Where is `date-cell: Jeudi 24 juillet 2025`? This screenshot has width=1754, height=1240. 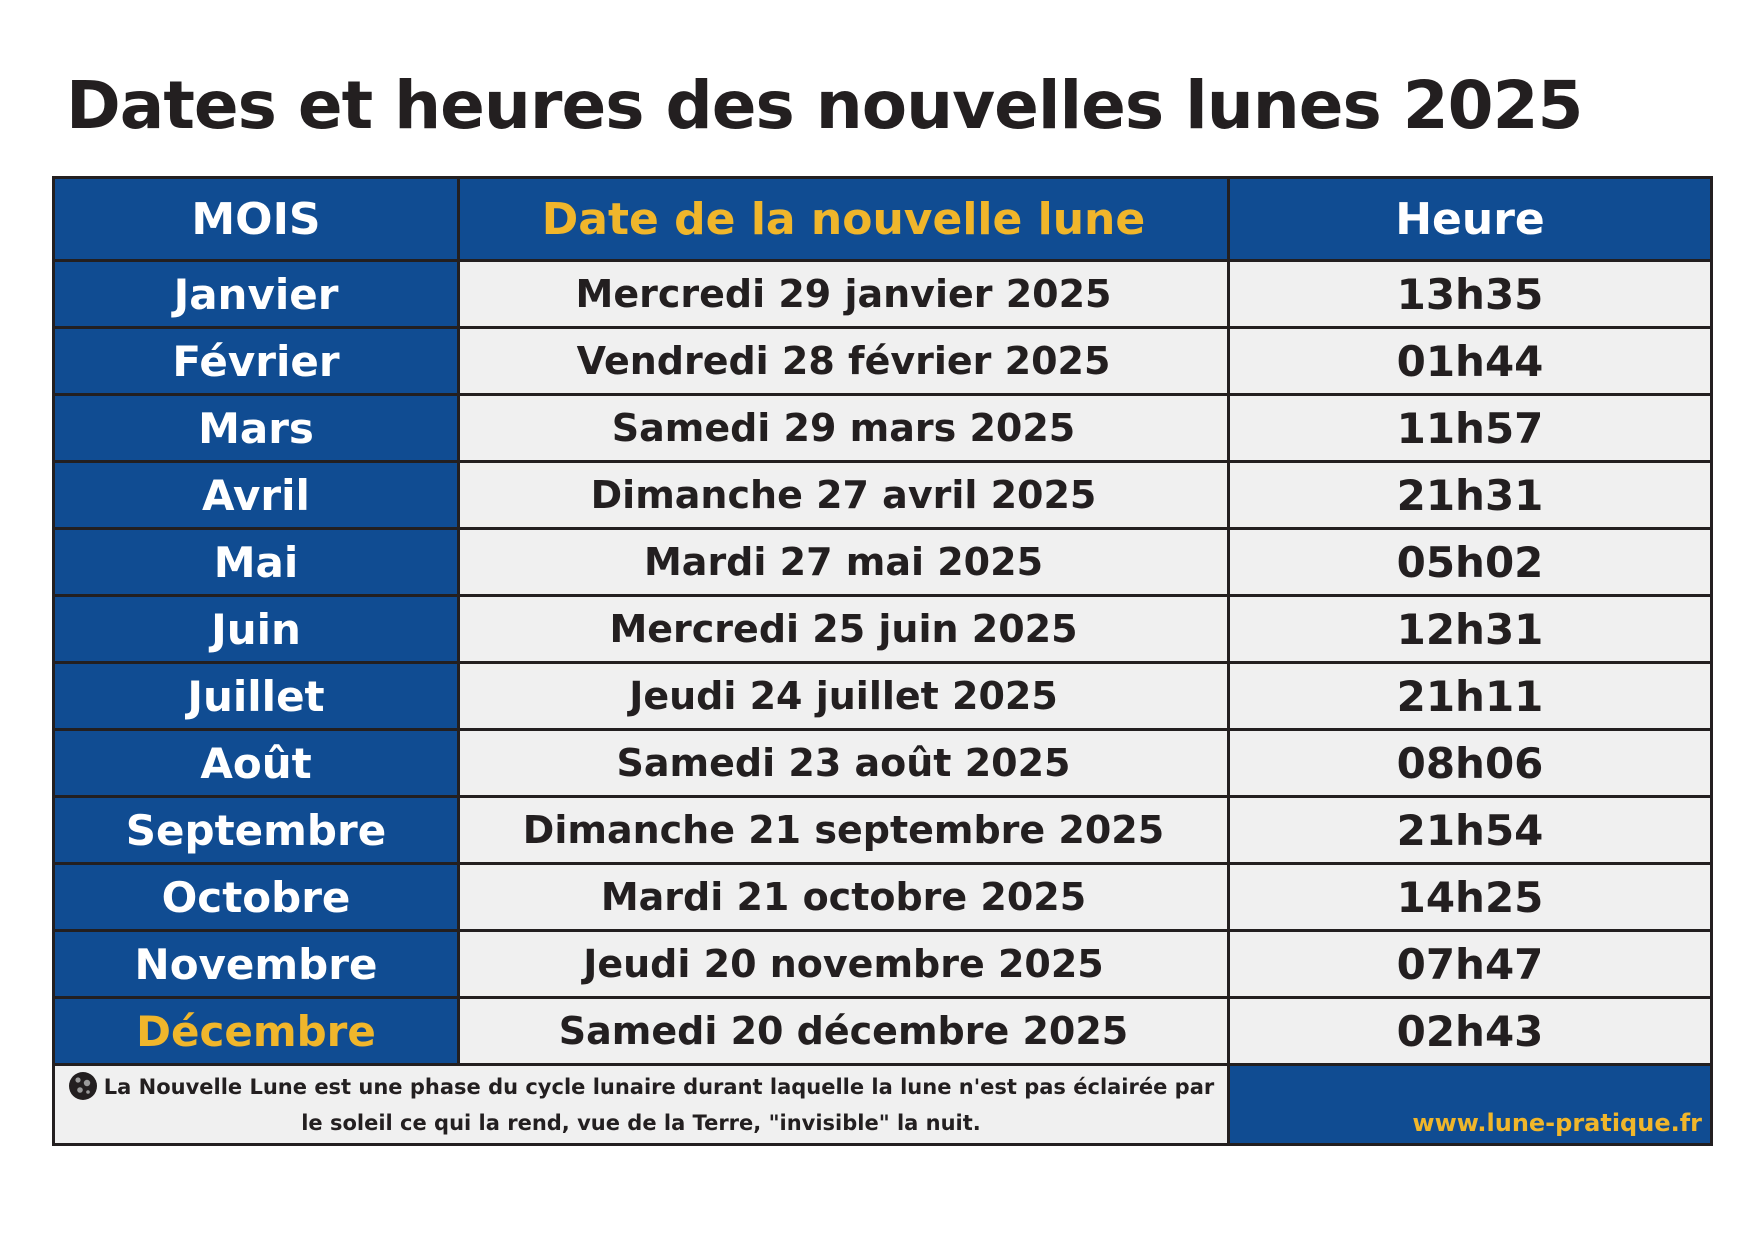 date-cell: Jeudi 24 juillet 2025 is located at coordinates (843, 696).